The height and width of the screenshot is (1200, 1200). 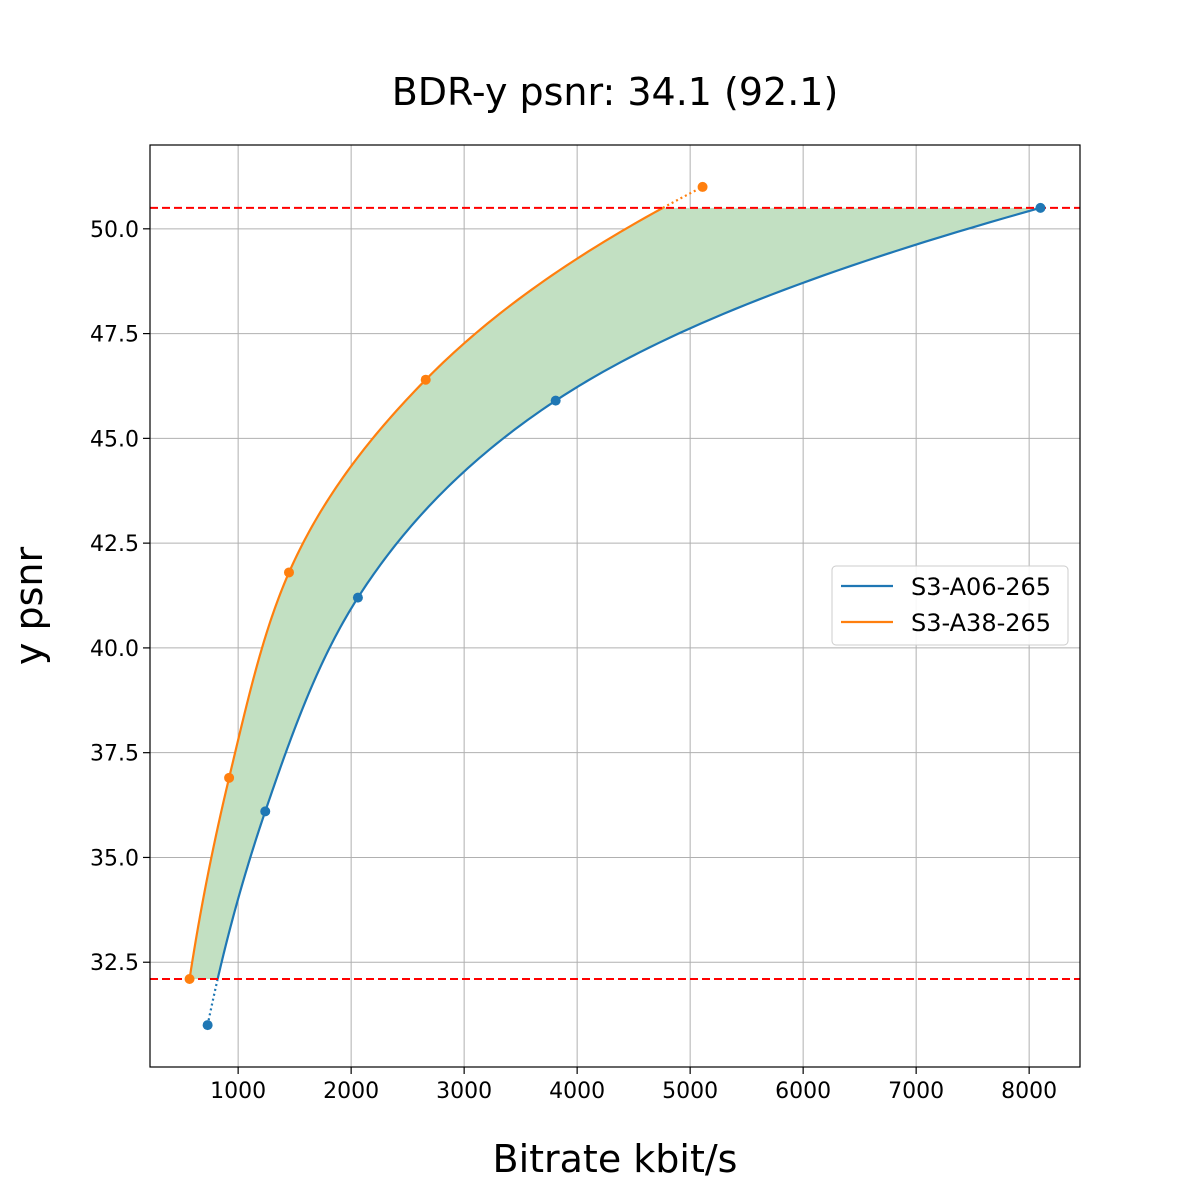 What do you see at coordinates (114, 754) in the screenshot?
I see `y-tick-label: 37.5` at bounding box center [114, 754].